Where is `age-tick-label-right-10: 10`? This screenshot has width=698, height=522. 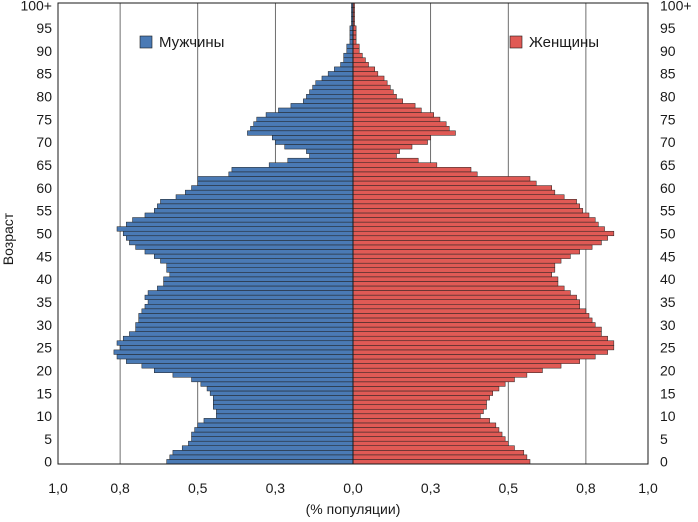 age-tick-label-right-10: 10 is located at coordinates (668, 416).